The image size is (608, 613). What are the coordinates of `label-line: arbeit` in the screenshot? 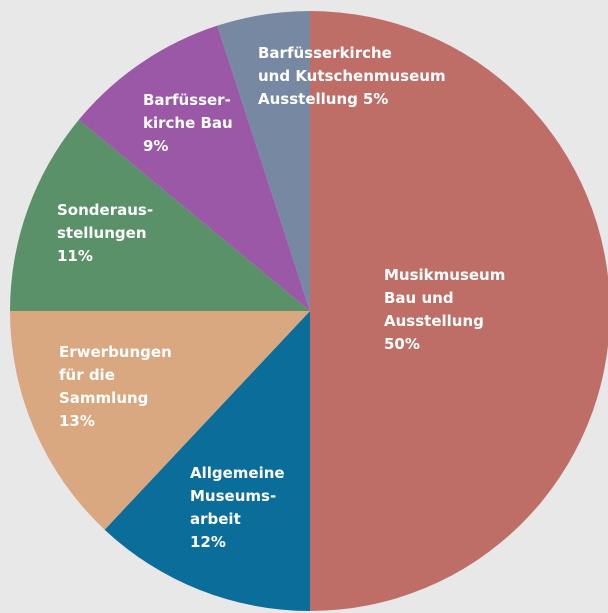 It's located at (215, 519).